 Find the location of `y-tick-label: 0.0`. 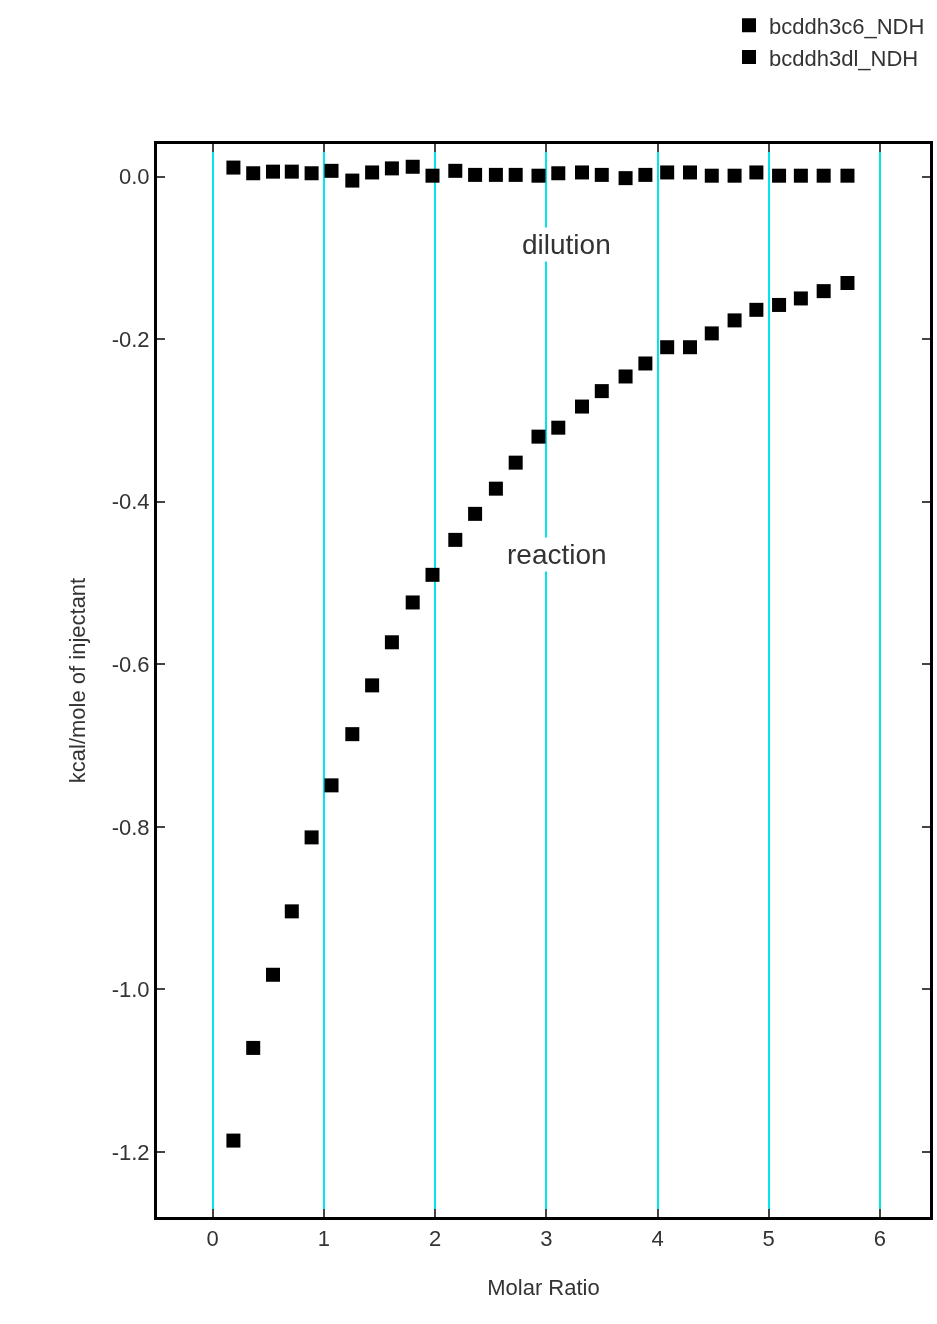

y-tick-label: 0.0 is located at coordinates (134, 177).